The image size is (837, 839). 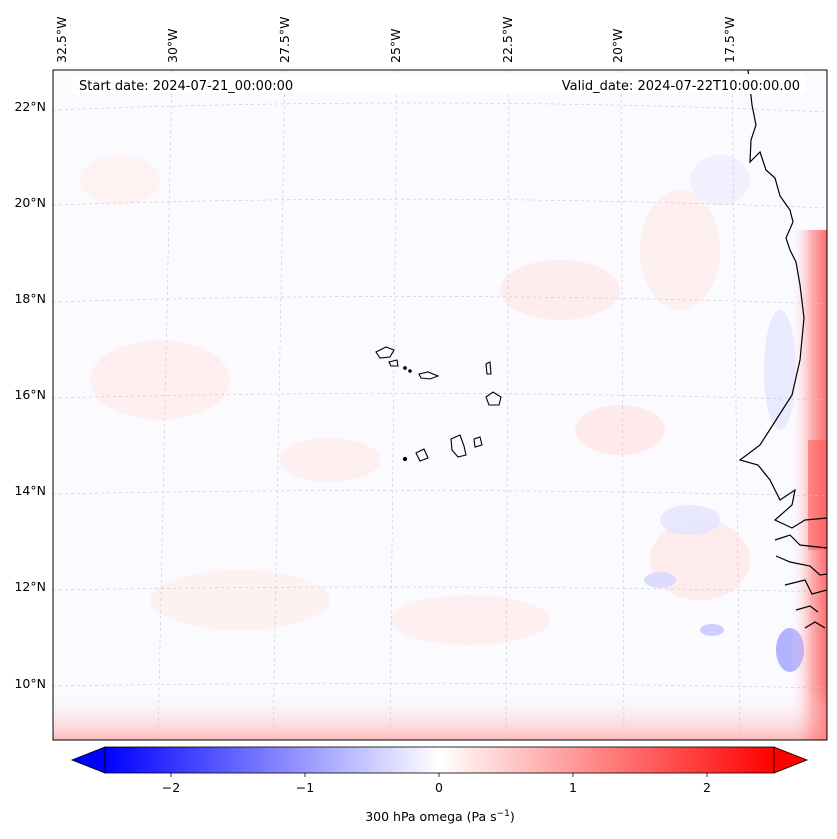 I want to click on valid-date-label: Valid_date: 2024-07-22T10:00:00.00, so click(x=681, y=86).